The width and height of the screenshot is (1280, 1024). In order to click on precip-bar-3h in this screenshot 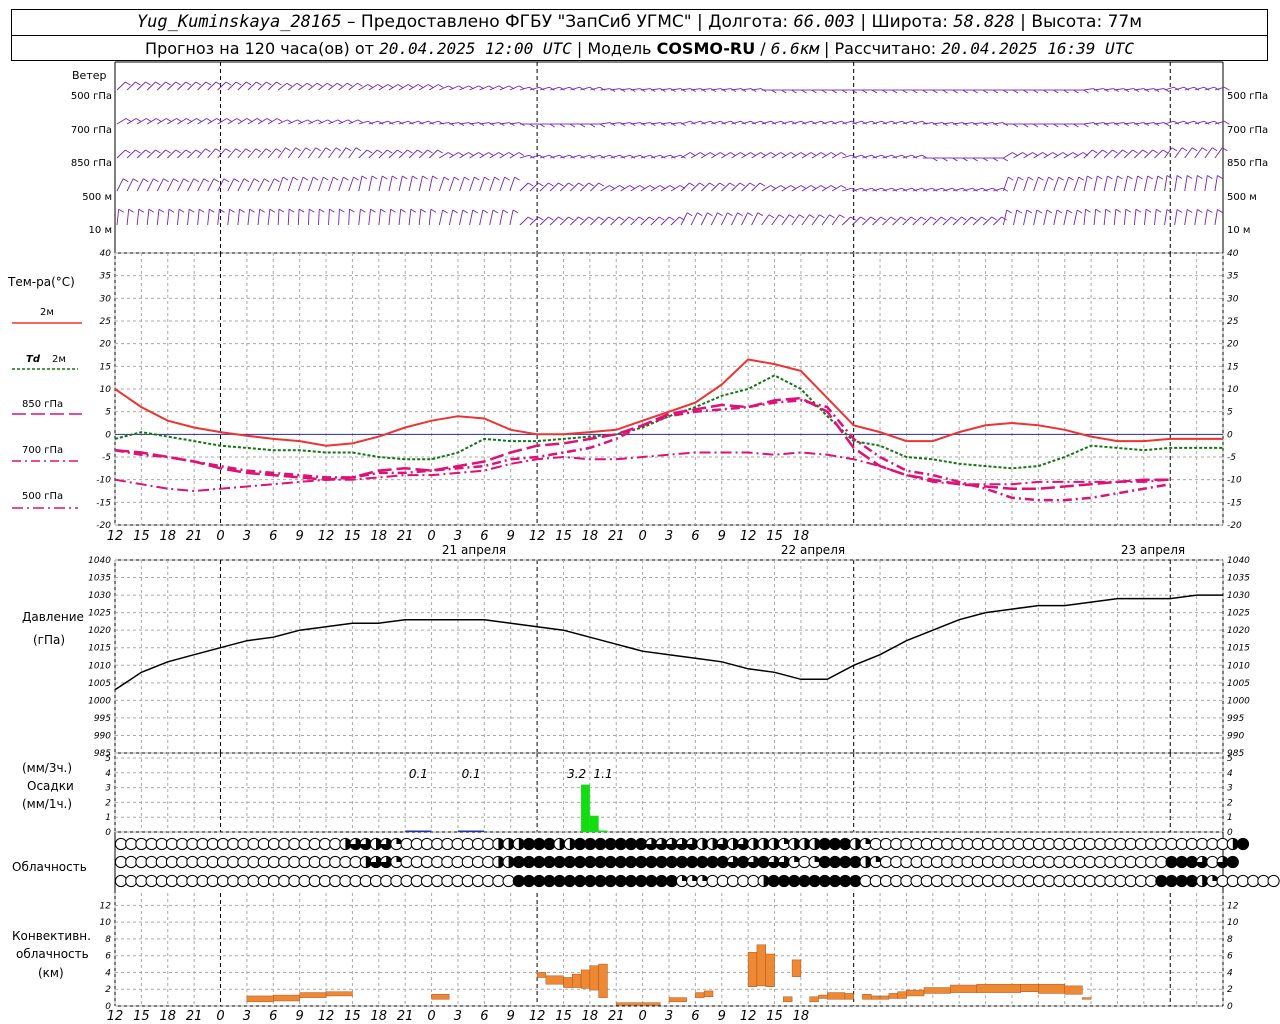, I will do `click(418, 831)`.